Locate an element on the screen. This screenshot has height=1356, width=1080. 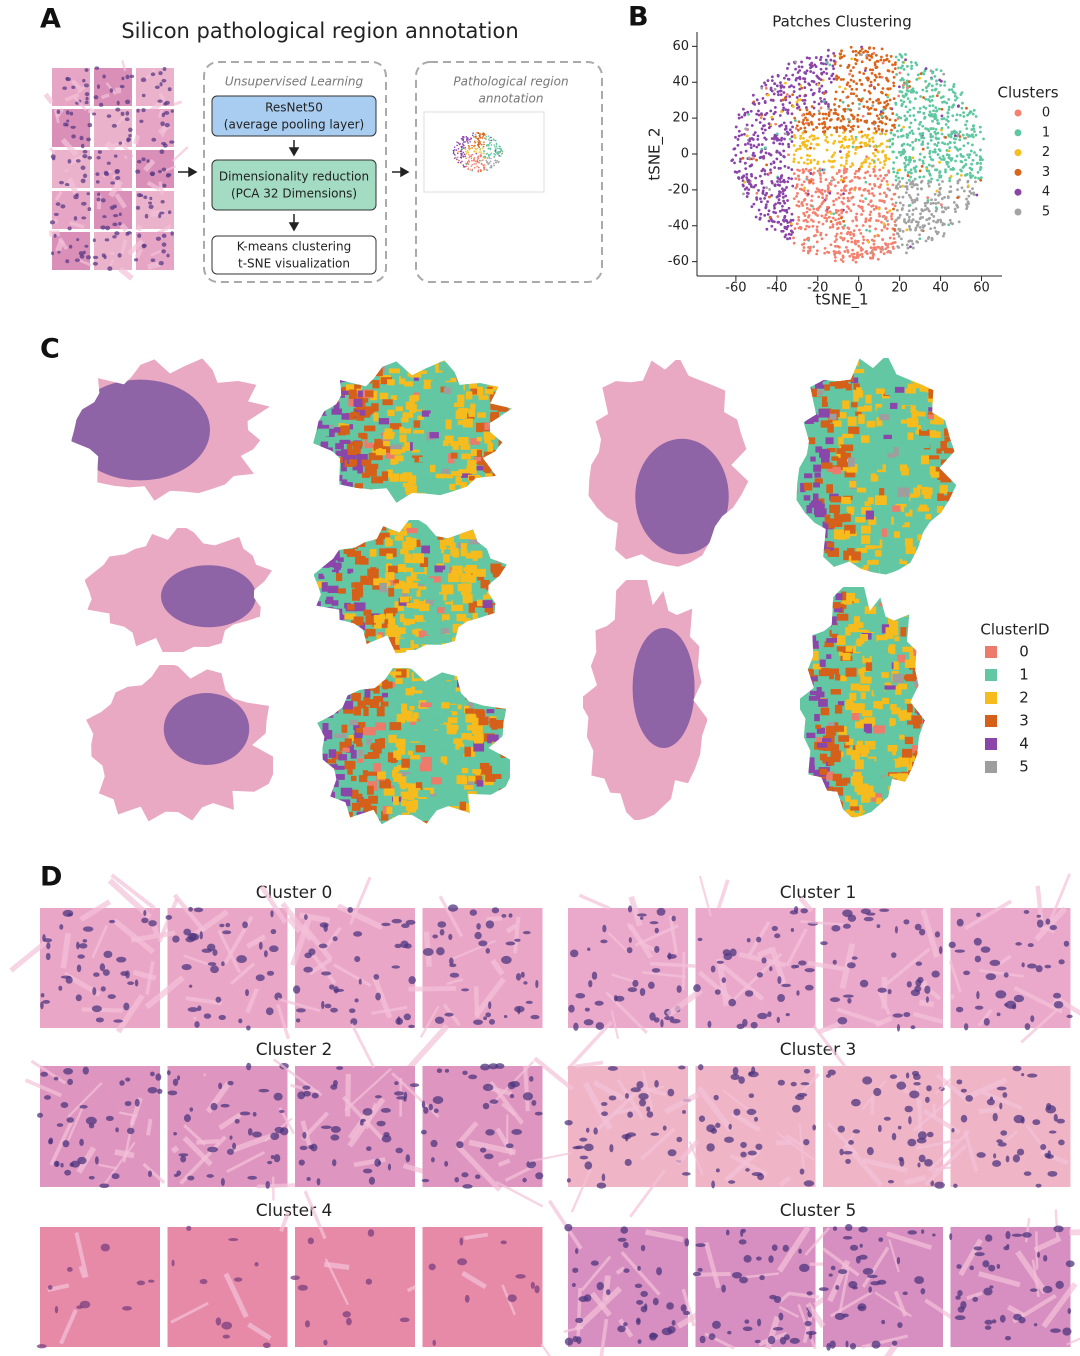
x-tick-label: 20 is located at coordinates (899, 288).